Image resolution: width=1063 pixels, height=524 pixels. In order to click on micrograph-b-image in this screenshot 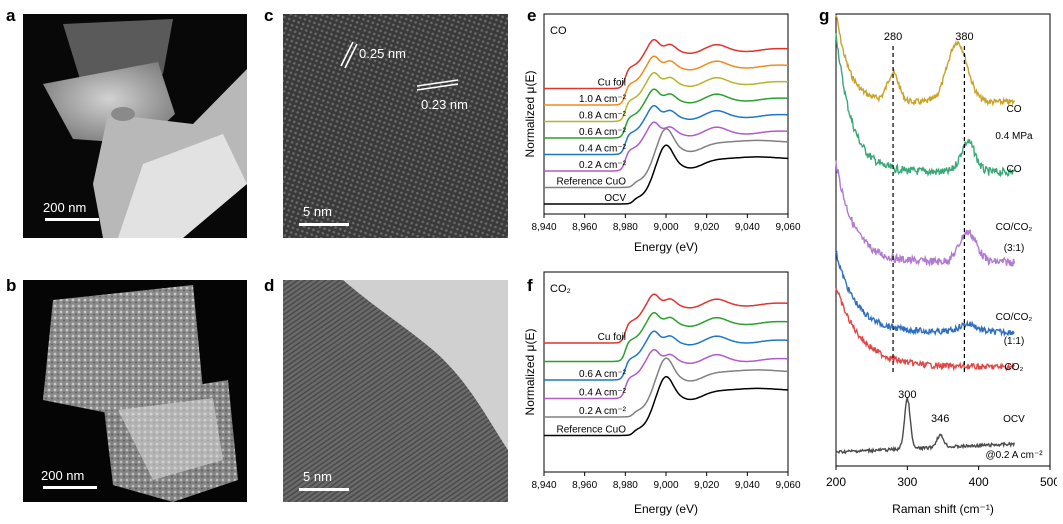, I will do `click(140, 393)`.